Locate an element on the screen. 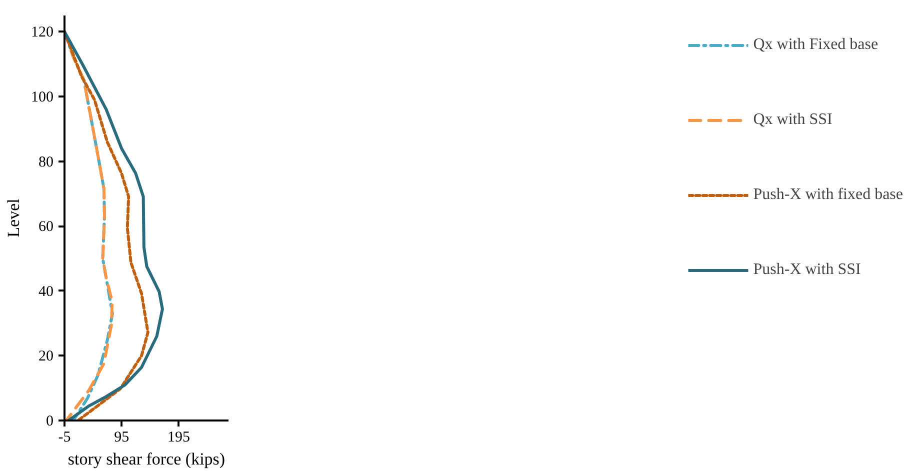 This screenshot has height=471, width=923. legend-label: Qx with SSI is located at coordinates (792, 120).